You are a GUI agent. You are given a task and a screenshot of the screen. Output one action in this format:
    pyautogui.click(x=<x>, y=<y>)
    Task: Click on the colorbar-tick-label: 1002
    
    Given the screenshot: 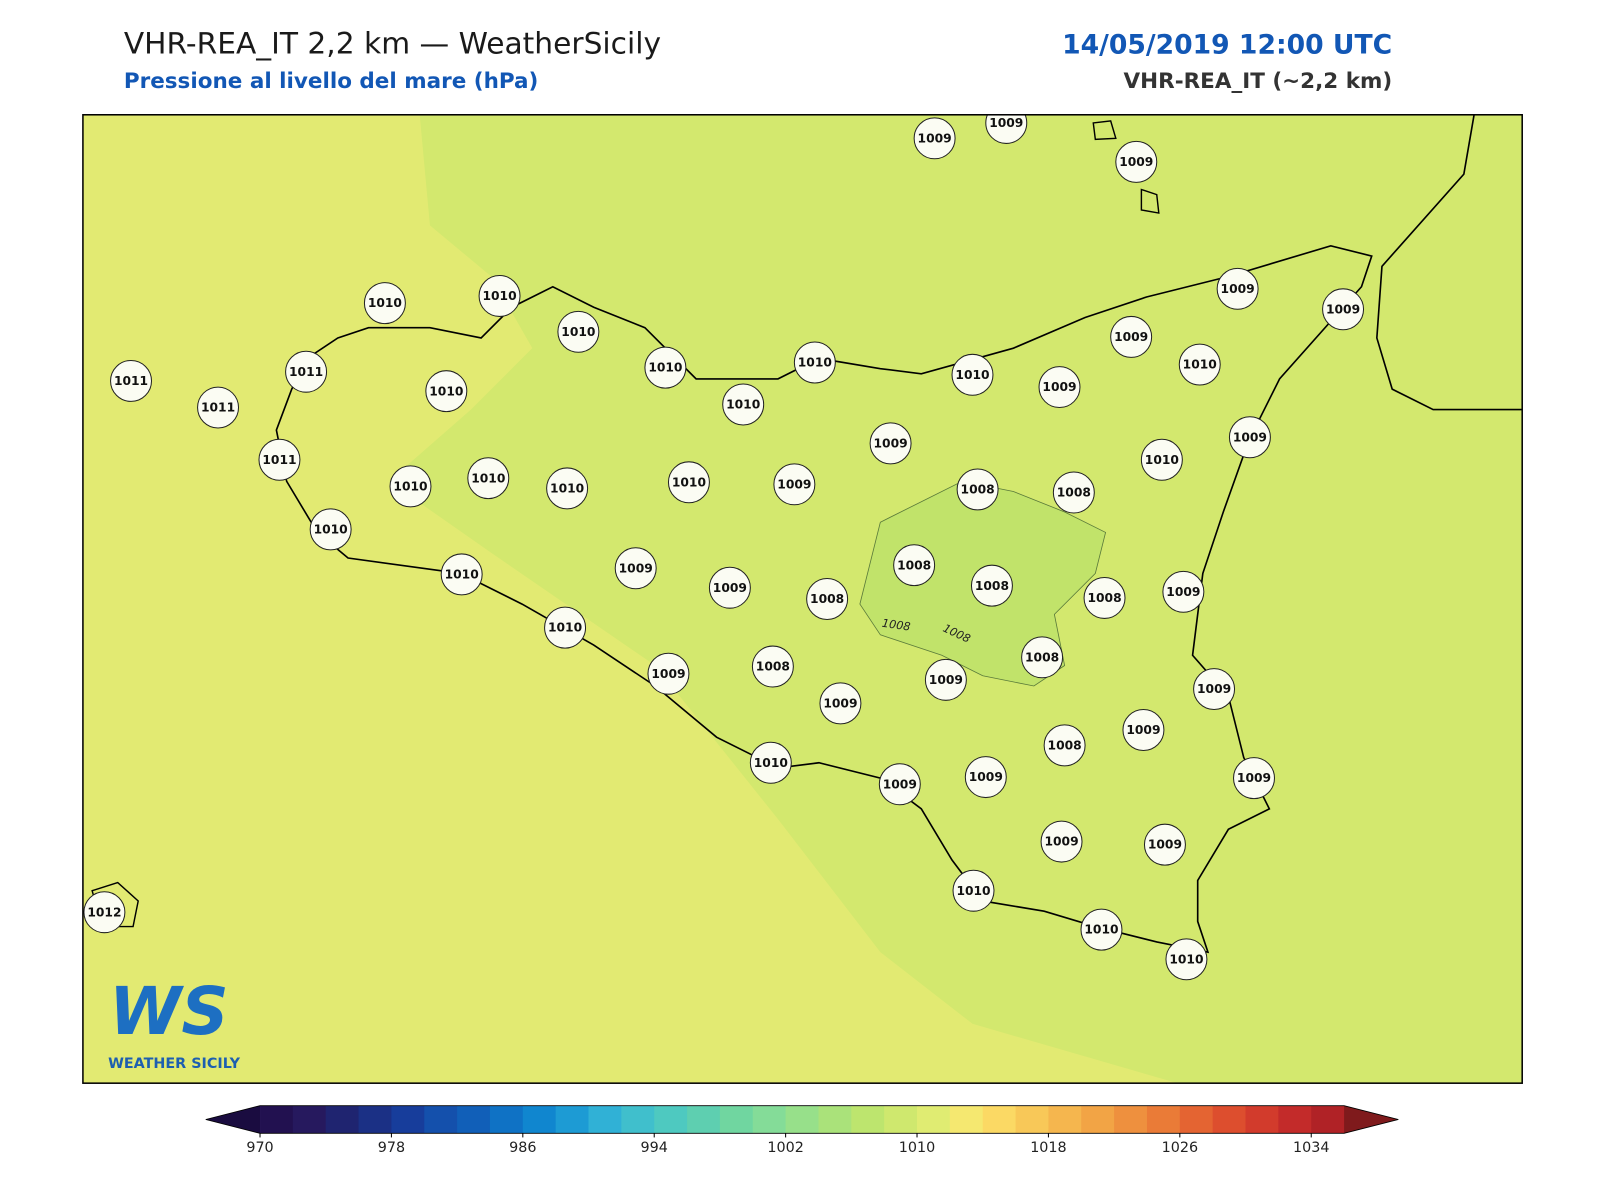 What is the action you would take?
    pyautogui.click(x=785, y=1148)
    